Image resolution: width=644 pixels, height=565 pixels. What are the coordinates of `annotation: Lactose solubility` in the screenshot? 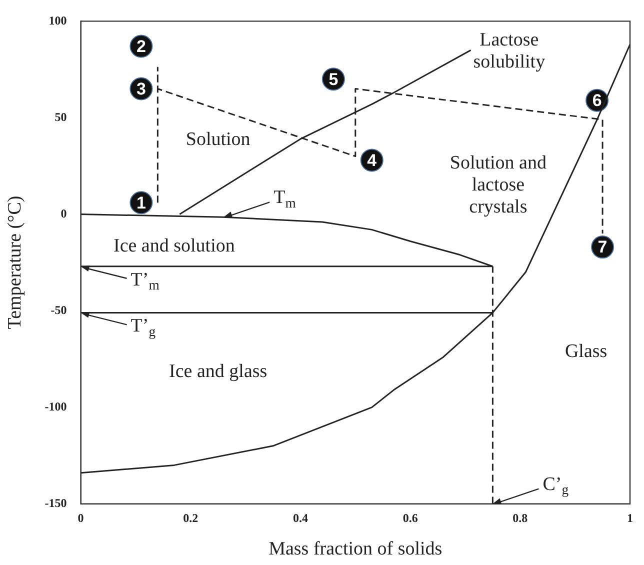 It's located at (509, 51).